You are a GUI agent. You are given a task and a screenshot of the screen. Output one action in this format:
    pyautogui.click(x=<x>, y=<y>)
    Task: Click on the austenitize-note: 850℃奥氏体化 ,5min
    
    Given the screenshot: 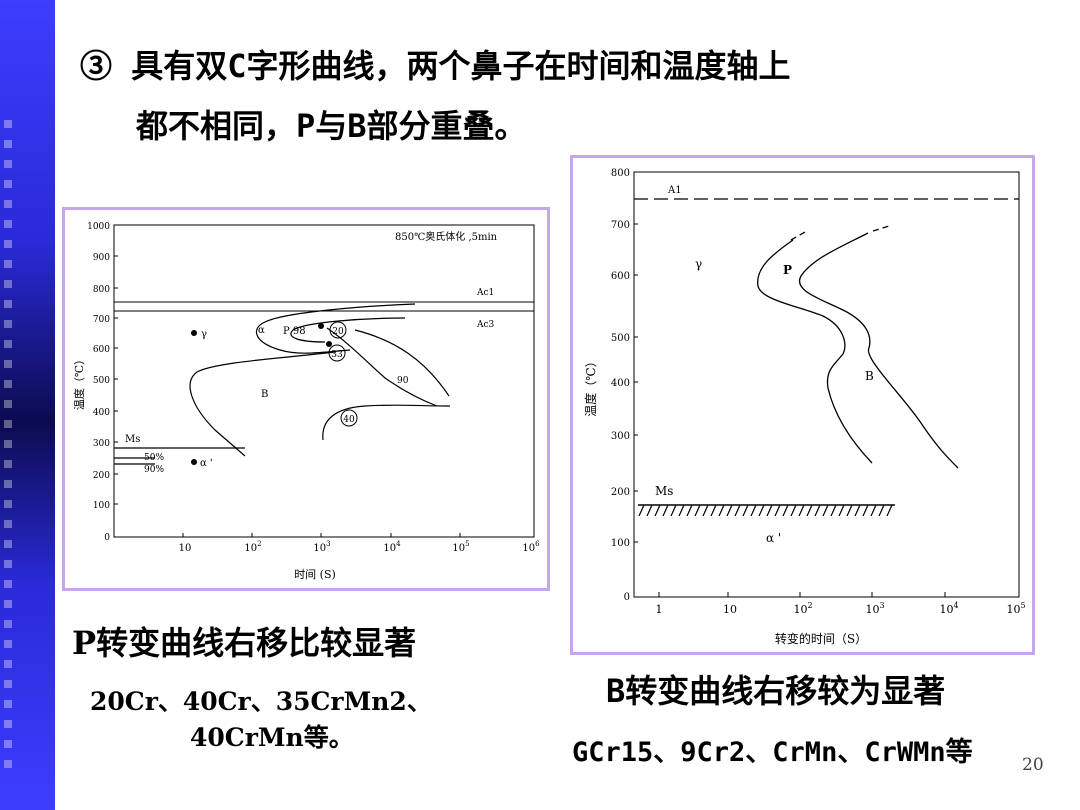 What is the action you would take?
    pyautogui.click(x=446, y=236)
    